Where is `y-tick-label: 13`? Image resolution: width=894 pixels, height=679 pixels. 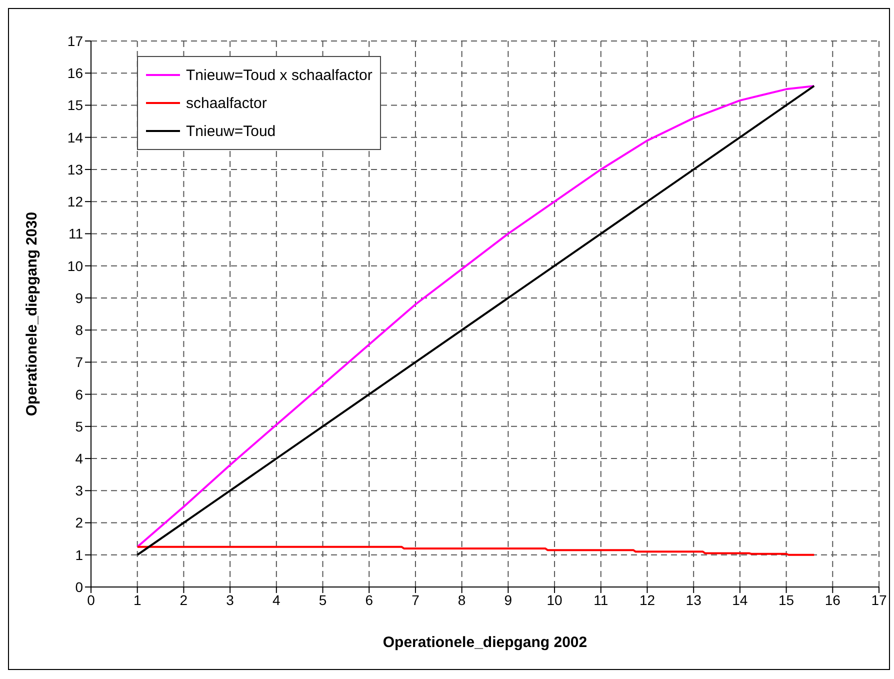
y-tick-label: 13 is located at coordinates (75, 169).